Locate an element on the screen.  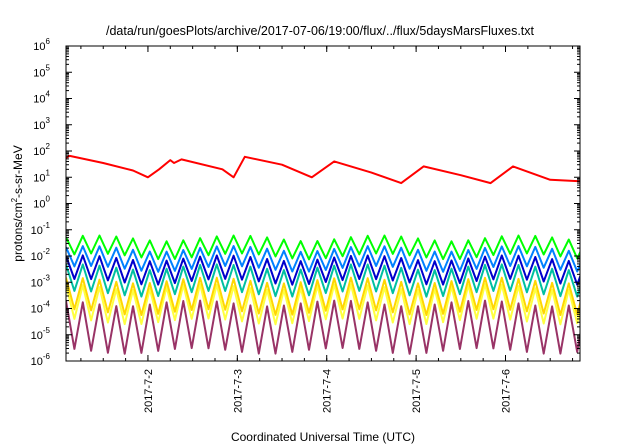
y-tick-label: 10² is located at coordinates (41, 150).